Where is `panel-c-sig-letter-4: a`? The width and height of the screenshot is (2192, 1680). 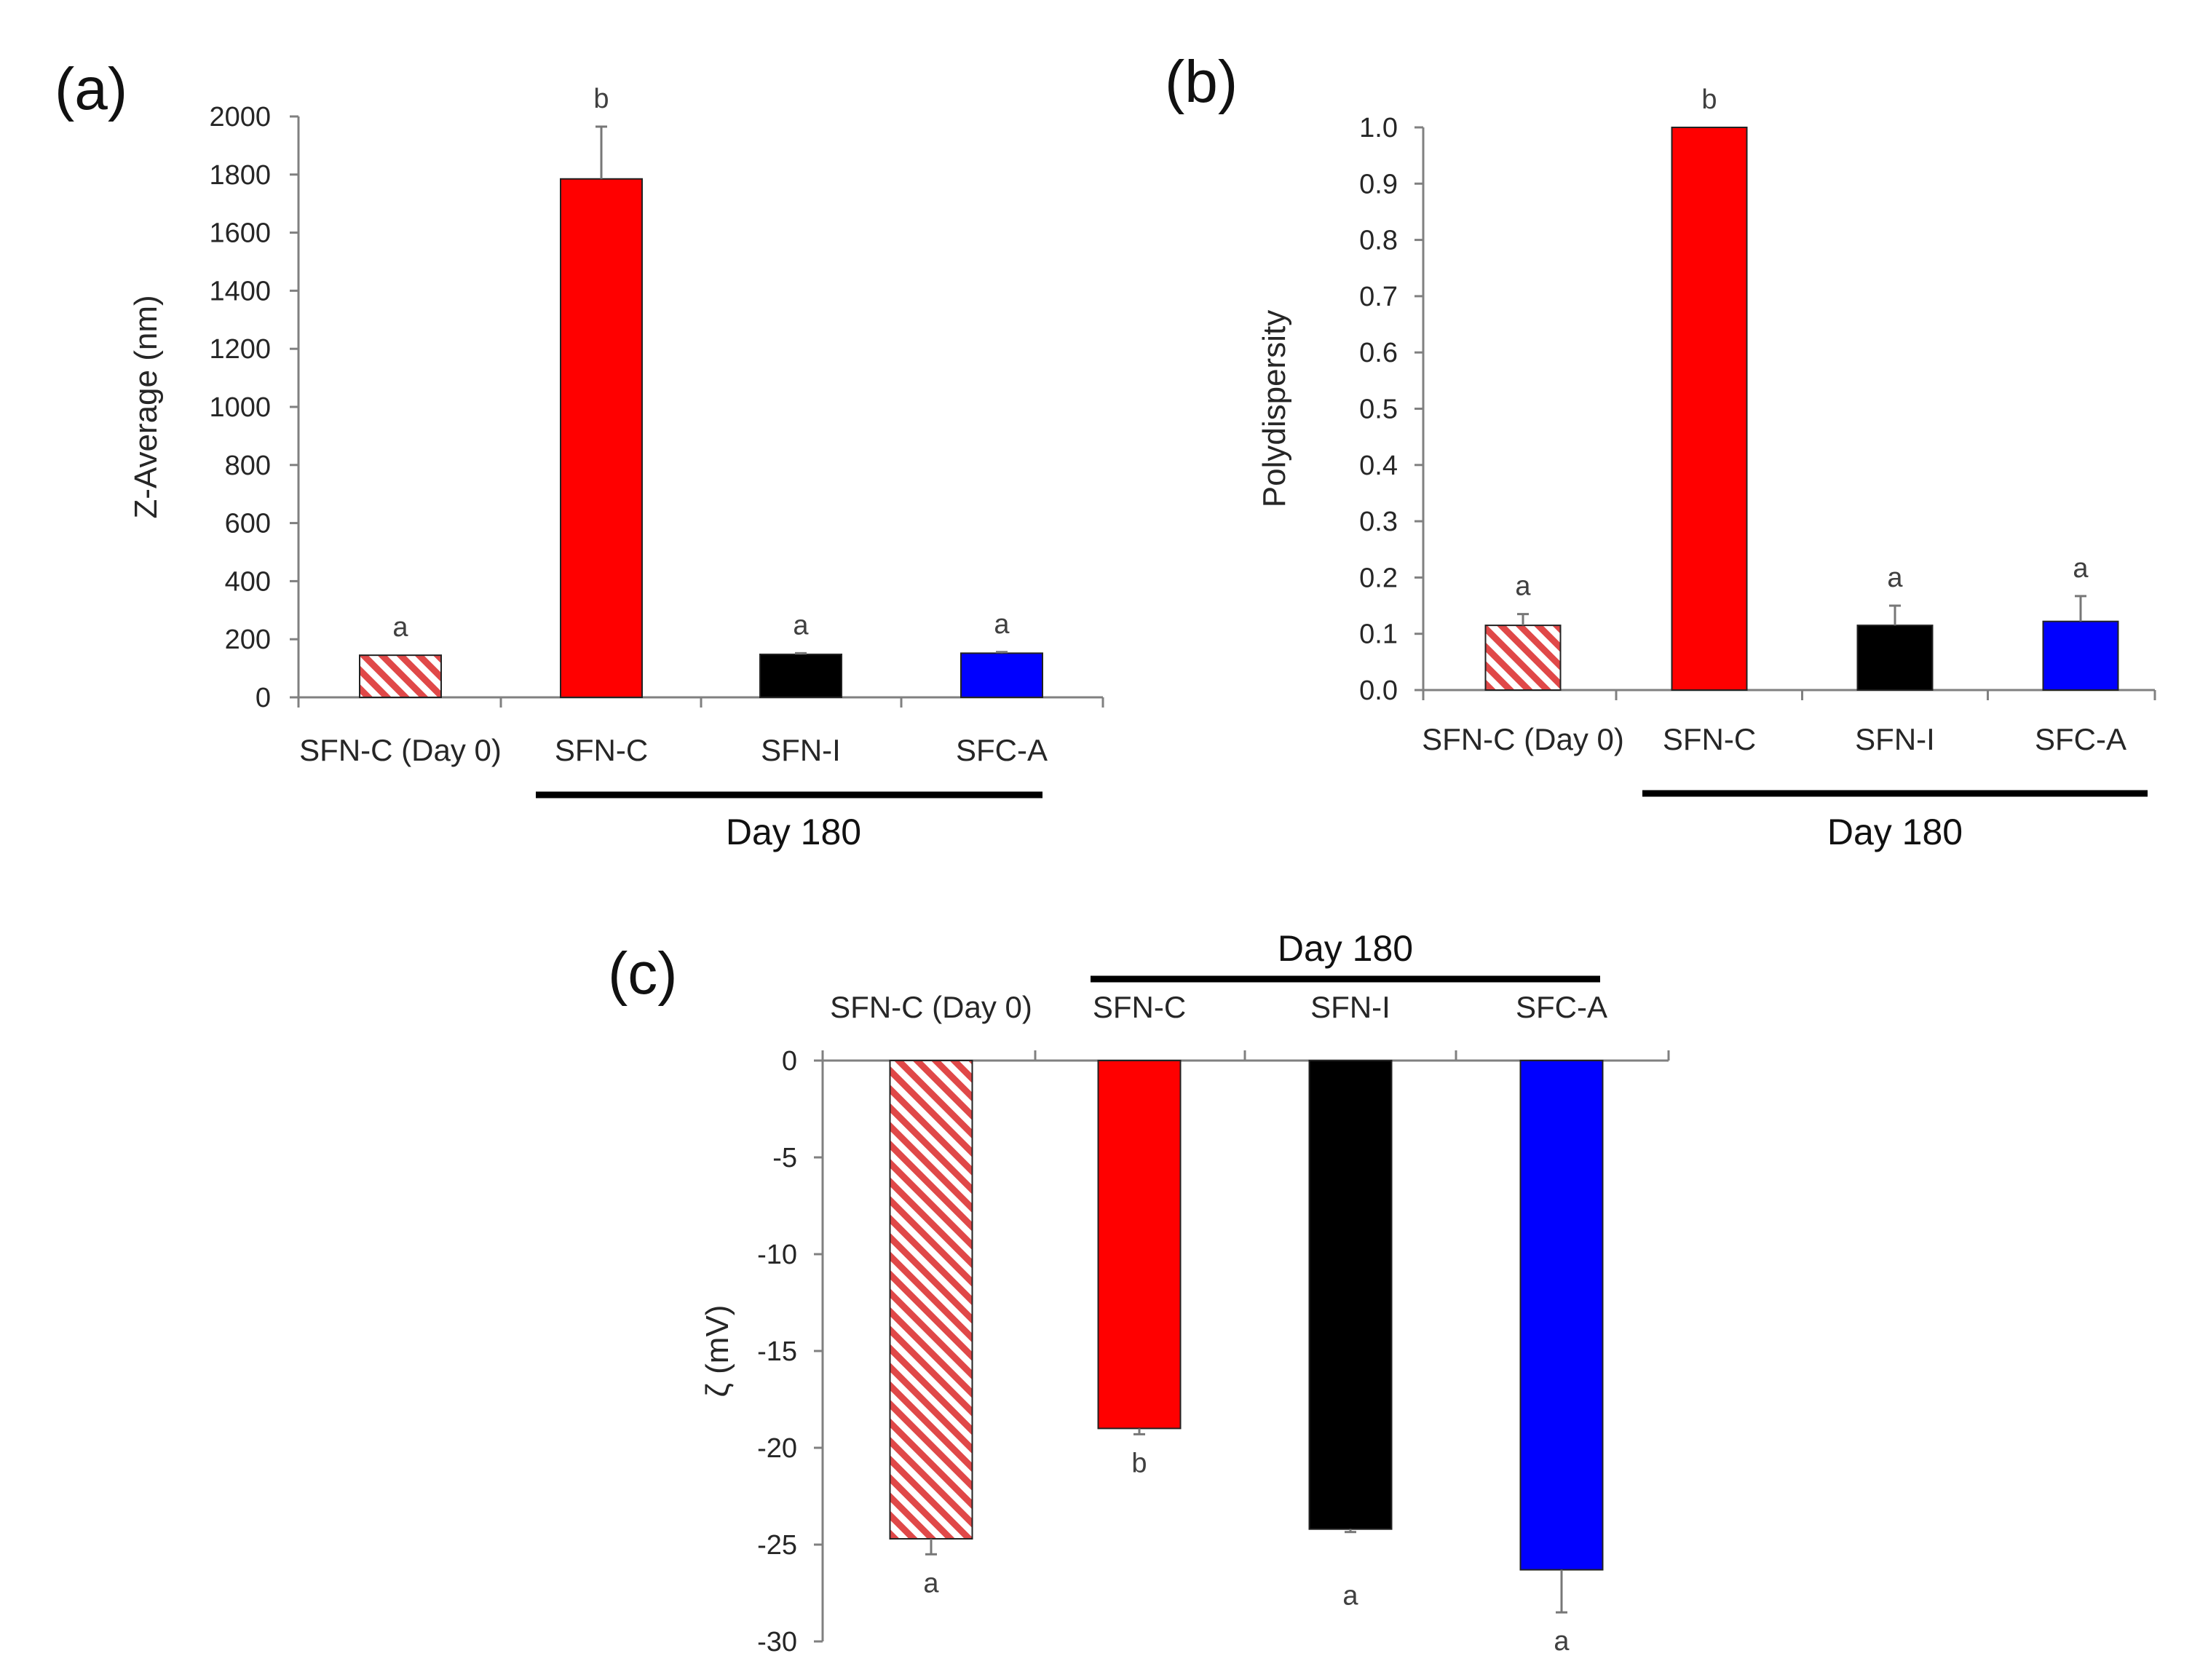
panel-c-sig-letter-4: a is located at coordinates (1562, 1641).